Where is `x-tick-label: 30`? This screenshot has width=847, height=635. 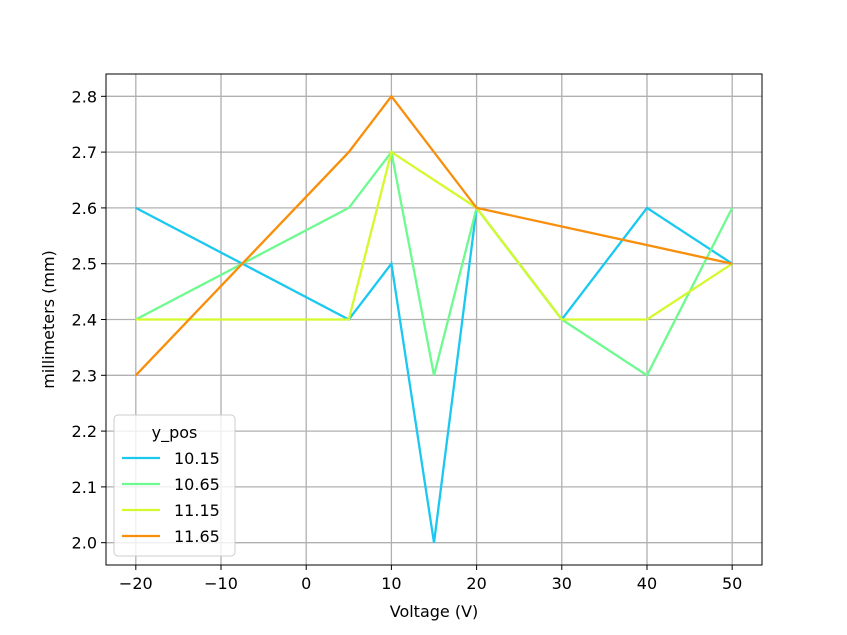
x-tick-label: 30 is located at coordinates (562, 583).